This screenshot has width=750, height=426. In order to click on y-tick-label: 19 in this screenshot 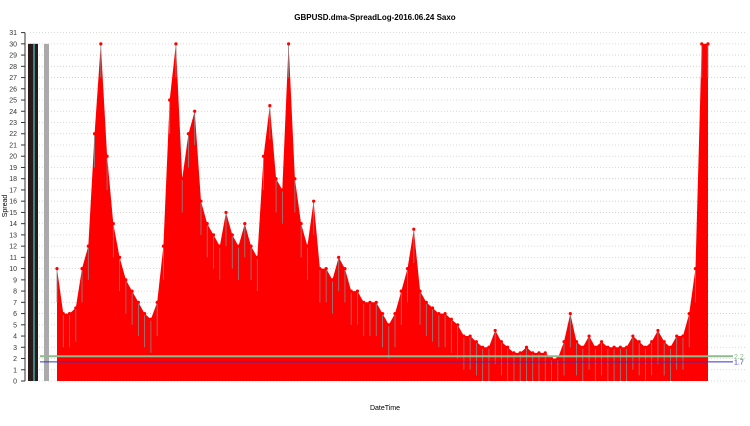, I will do `click(13, 168)`.